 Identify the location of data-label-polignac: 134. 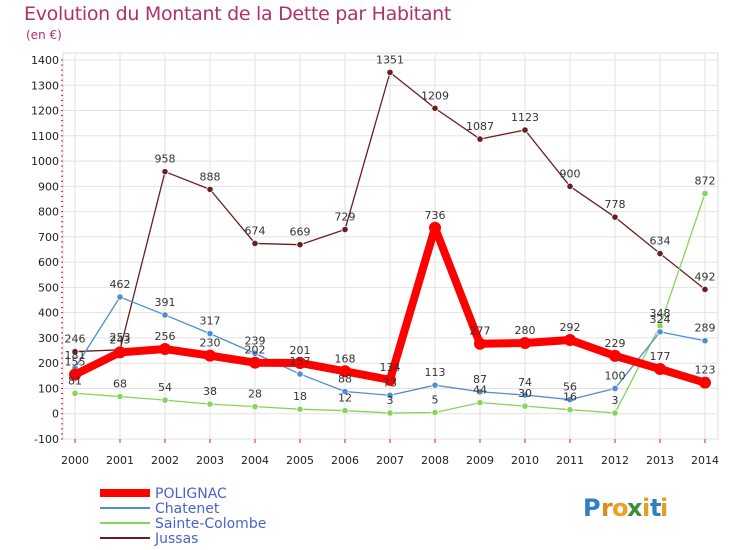
(390, 367).